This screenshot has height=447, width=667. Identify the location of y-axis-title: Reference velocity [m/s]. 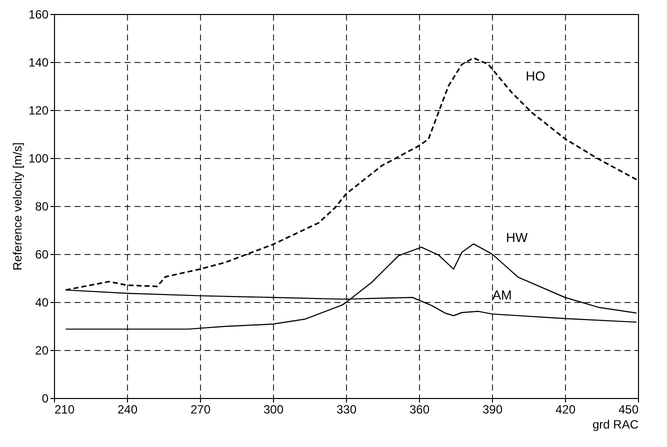
(17, 206).